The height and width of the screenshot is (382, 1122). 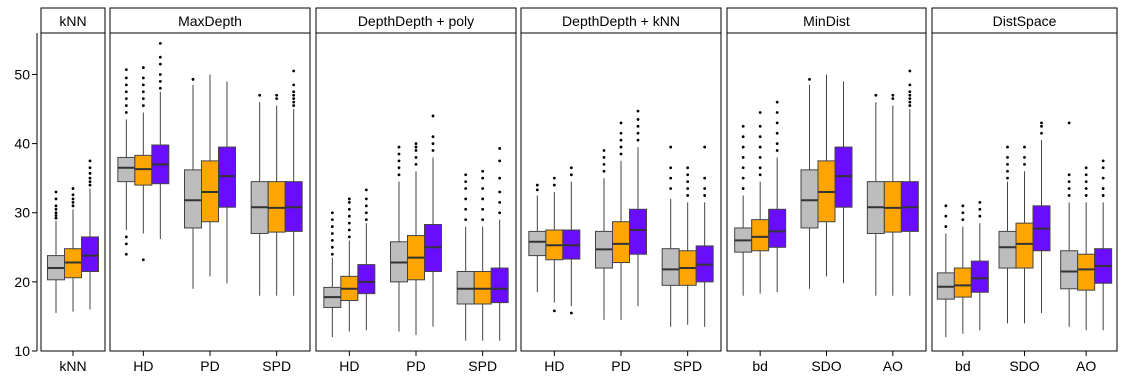 I want to click on x-tick-label: AO, so click(x=893, y=366).